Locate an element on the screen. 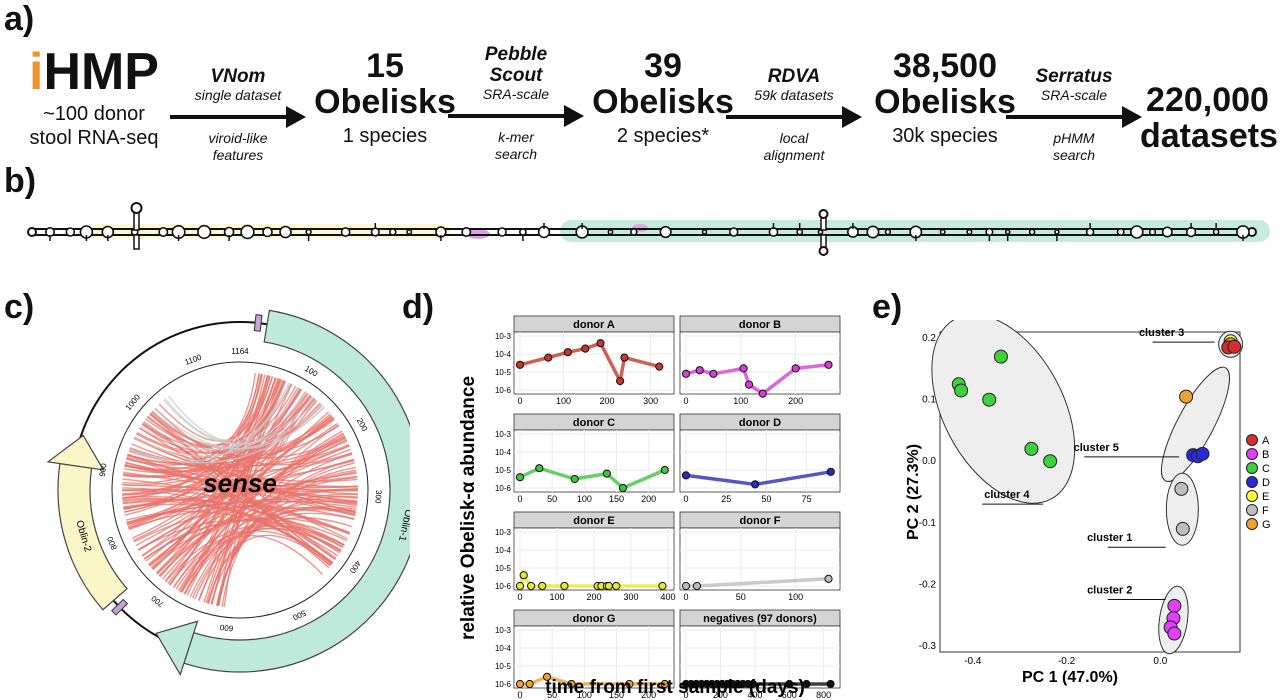 The image size is (1280, 700). chord-grey is located at coordinates (220, 424).